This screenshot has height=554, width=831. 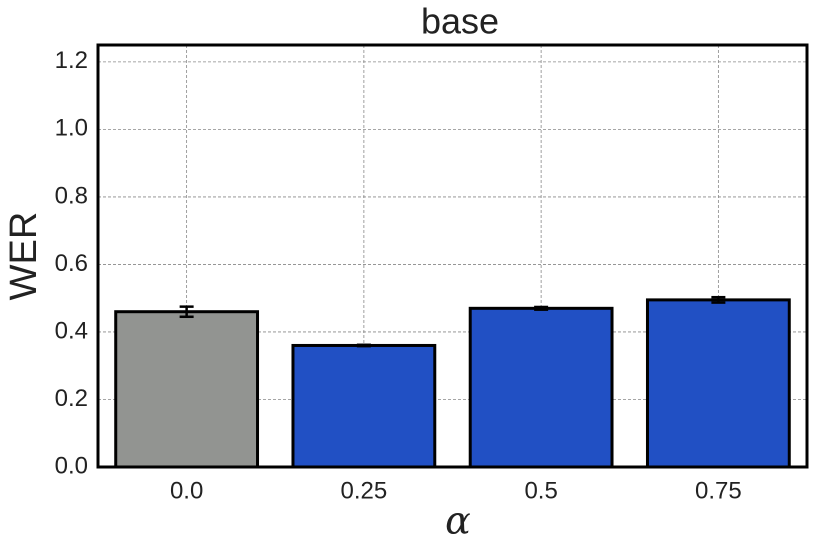 I want to click on y-axis-label: WER, so click(x=24, y=256).